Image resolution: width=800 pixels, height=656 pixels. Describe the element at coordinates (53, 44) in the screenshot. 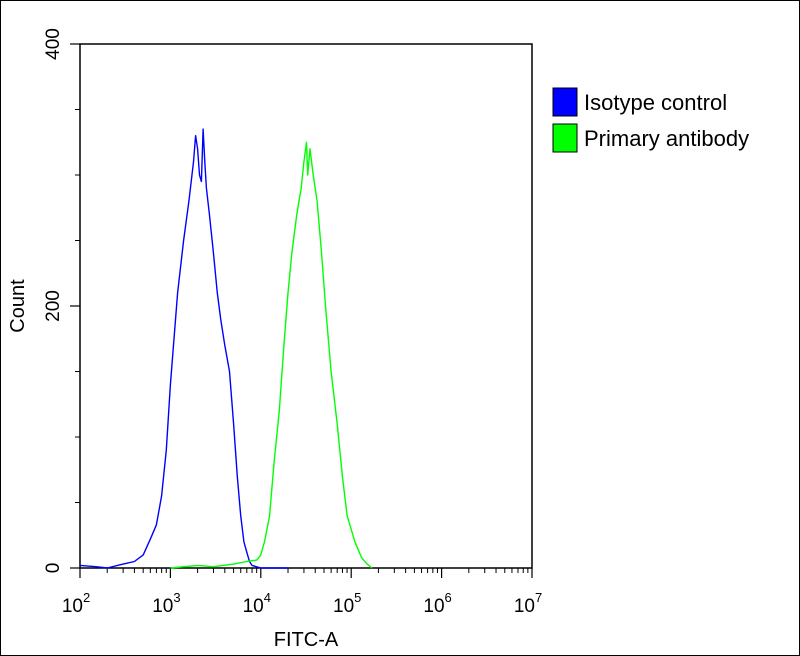

I see `y-tick-label: 400` at that location.